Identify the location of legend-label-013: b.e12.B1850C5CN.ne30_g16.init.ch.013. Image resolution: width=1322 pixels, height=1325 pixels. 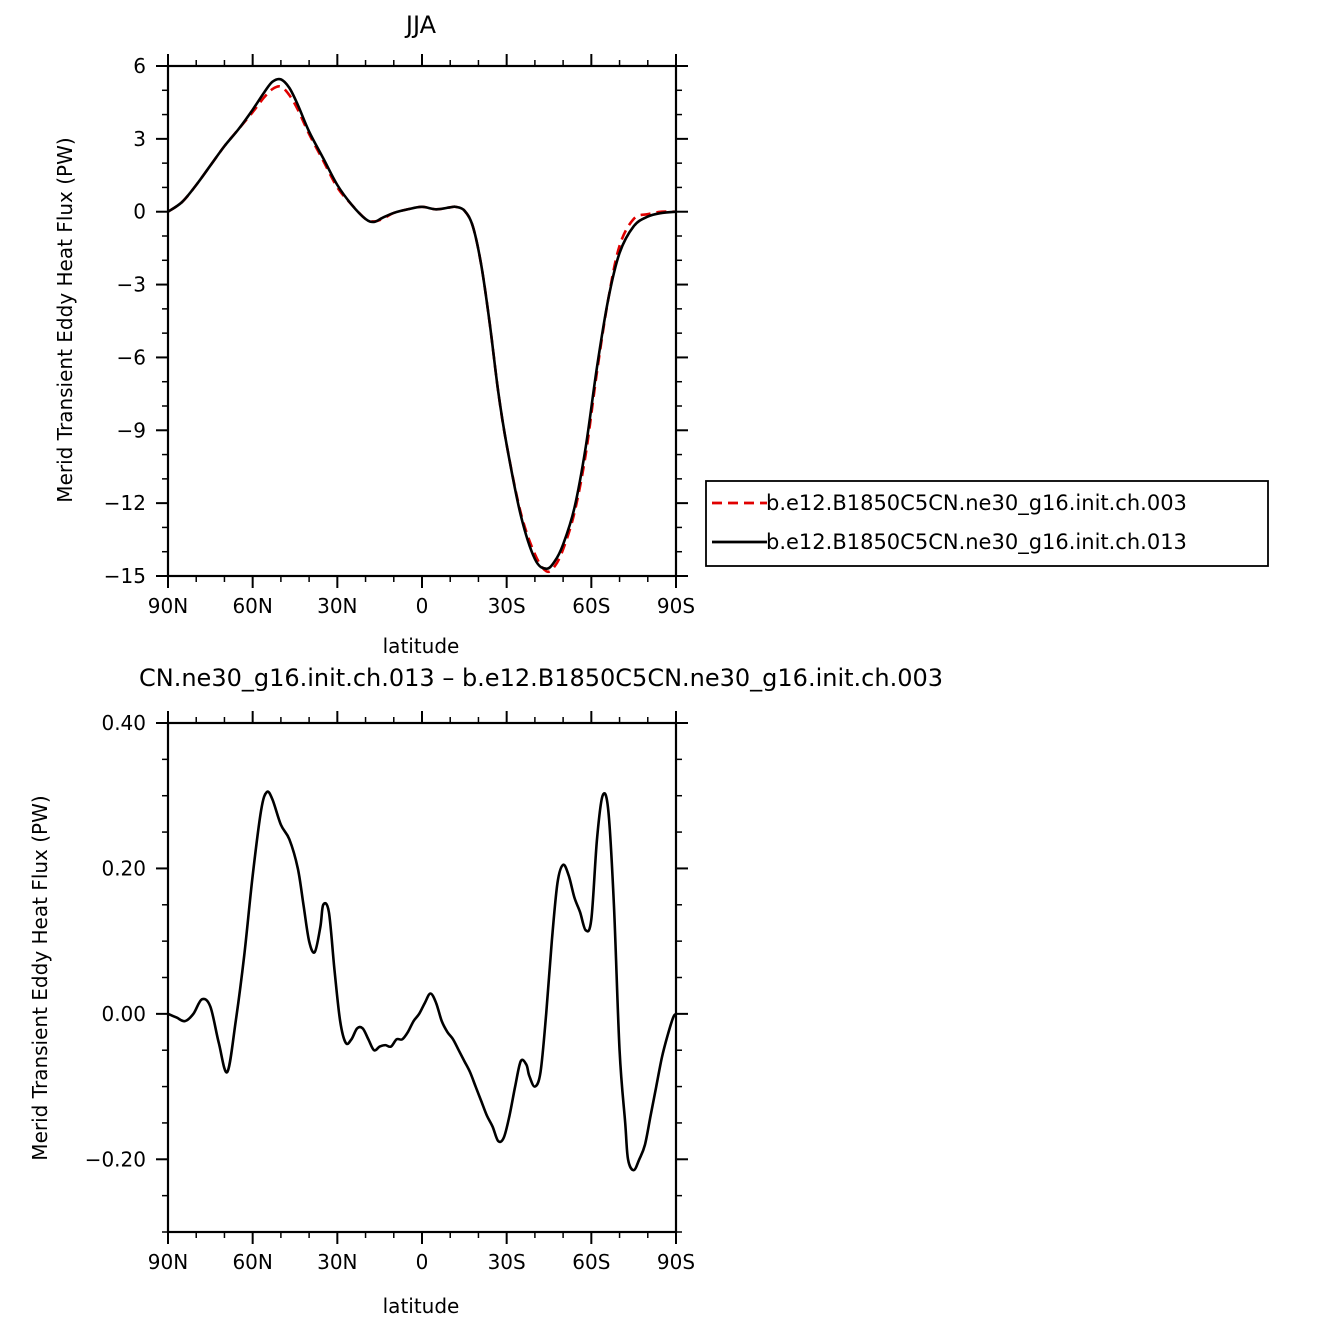
(976, 542).